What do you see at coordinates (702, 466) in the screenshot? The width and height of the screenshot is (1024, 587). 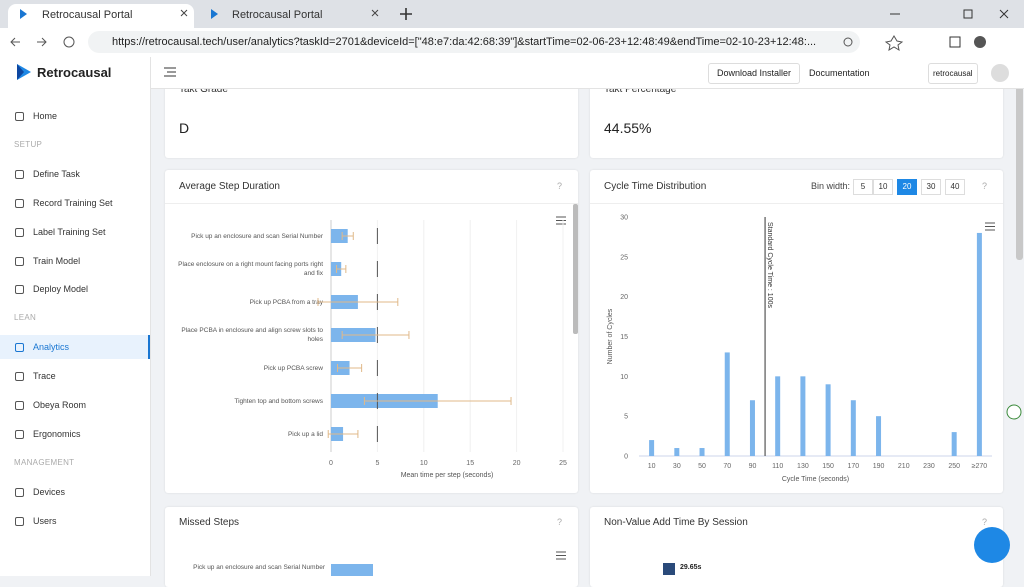 I see `x-tick-label: 50` at bounding box center [702, 466].